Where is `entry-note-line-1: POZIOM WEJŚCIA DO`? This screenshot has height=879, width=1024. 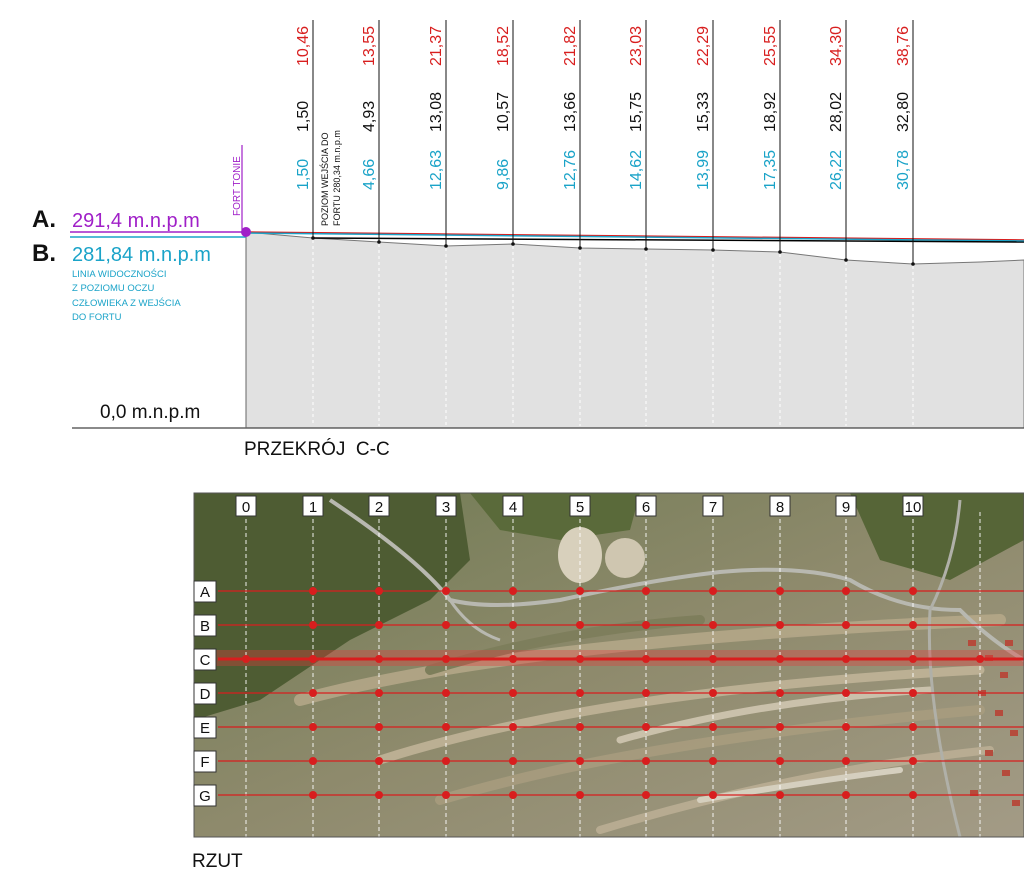 entry-note-line-1: POZIOM WEJŚCIA DO is located at coordinates (324, 179).